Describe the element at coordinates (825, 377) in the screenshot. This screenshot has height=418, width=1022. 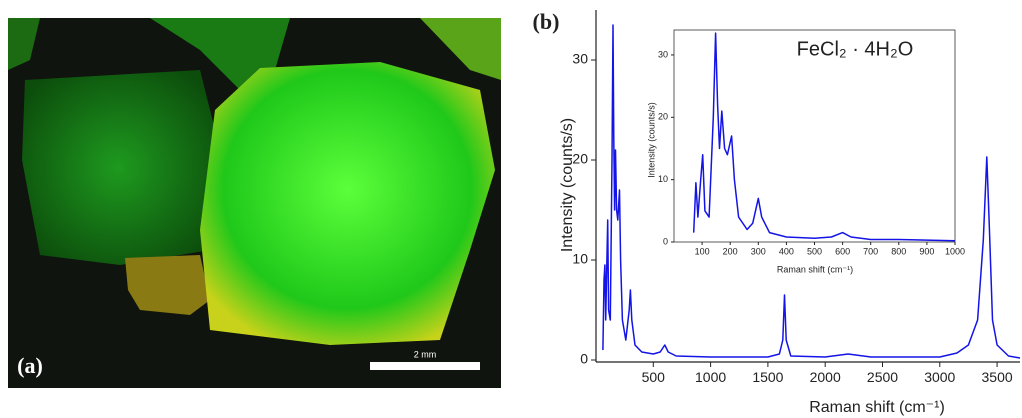
I see `x-tick-label: 2000` at that location.